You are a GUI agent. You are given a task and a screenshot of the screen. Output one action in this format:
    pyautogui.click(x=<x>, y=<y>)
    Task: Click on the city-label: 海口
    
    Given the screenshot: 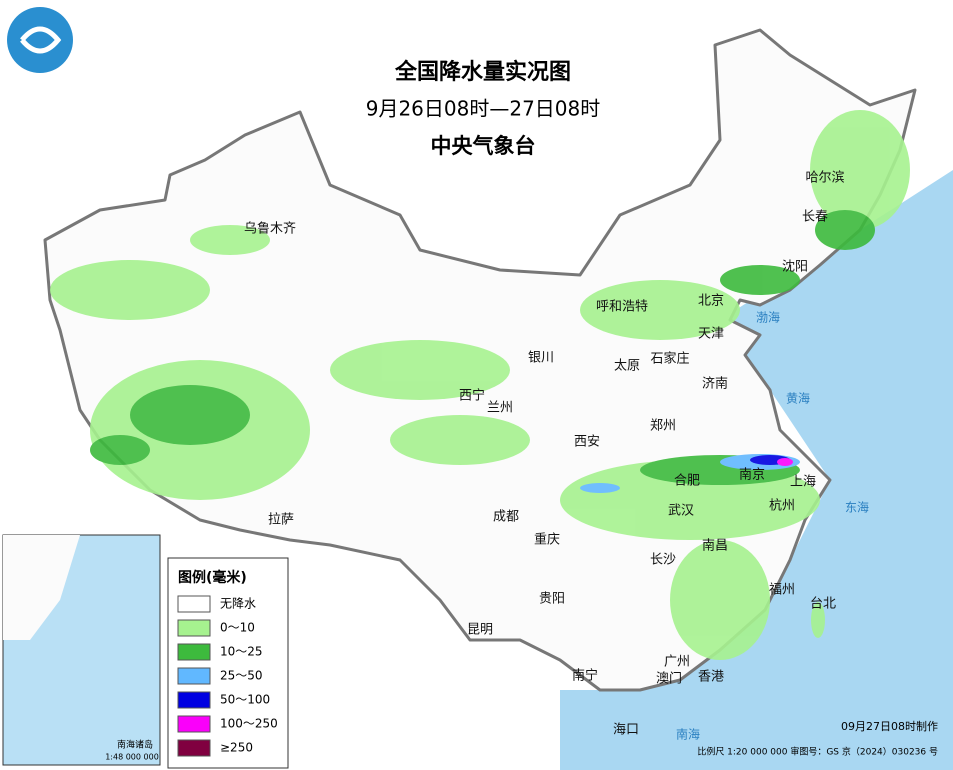 What is the action you would take?
    pyautogui.click(x=626, y=730)
    